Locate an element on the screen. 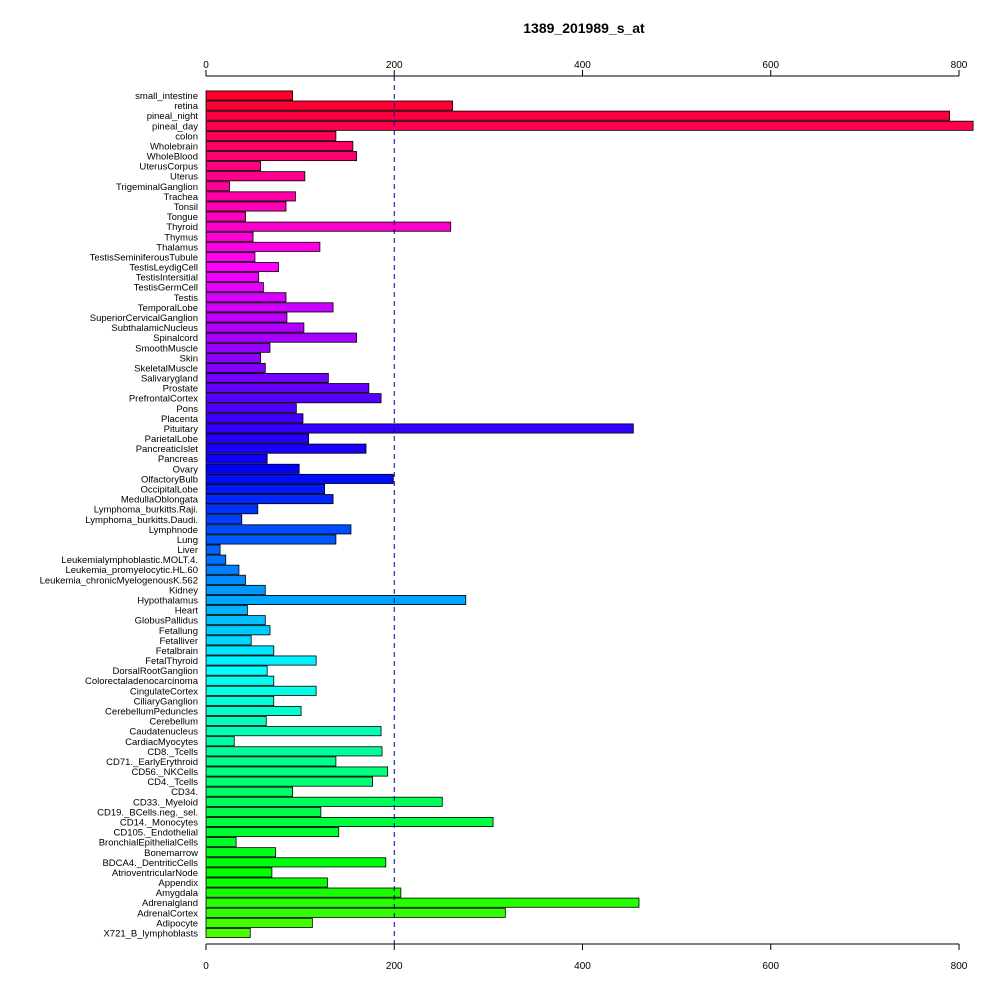 The width and height of the screenshot is (1000, 1000). category-label: Liver is located at coordinates (187, 550).